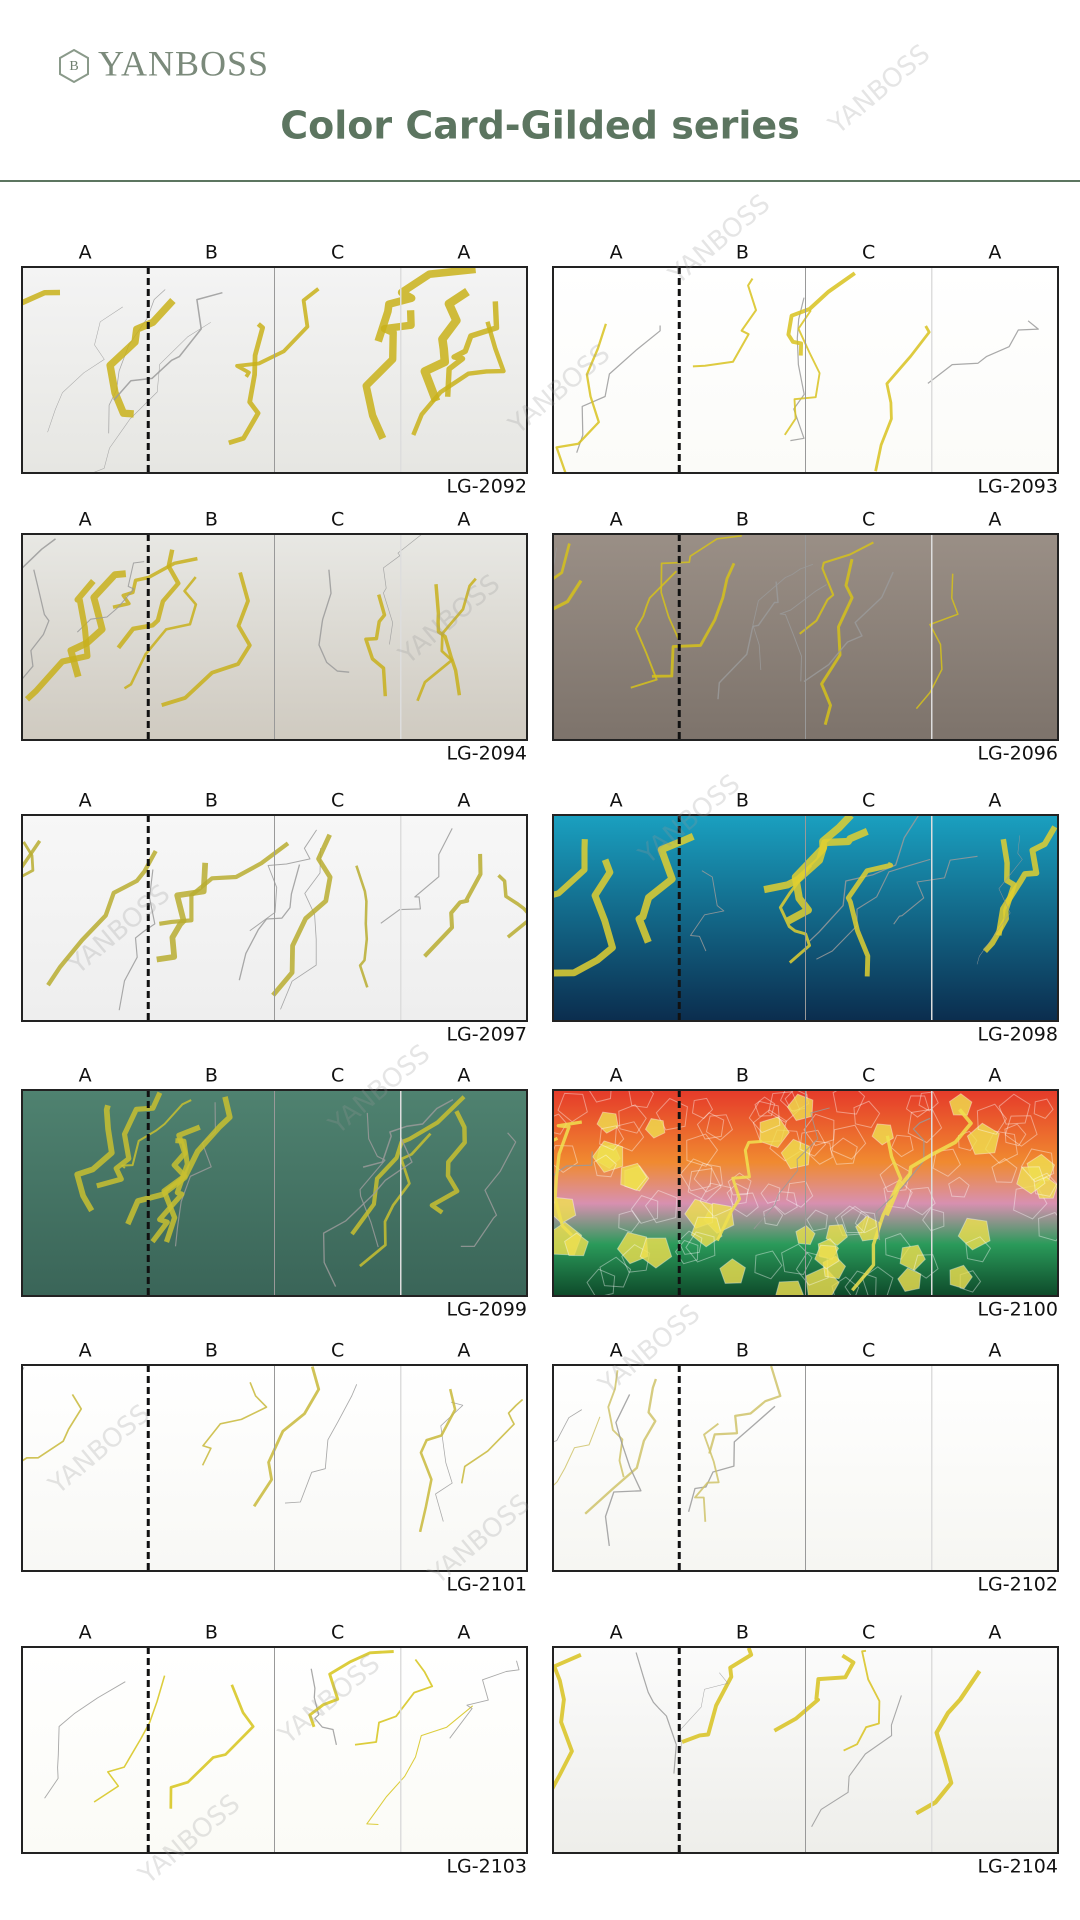  I want to click on logo-text: YANBOSS, so click(183, 63).